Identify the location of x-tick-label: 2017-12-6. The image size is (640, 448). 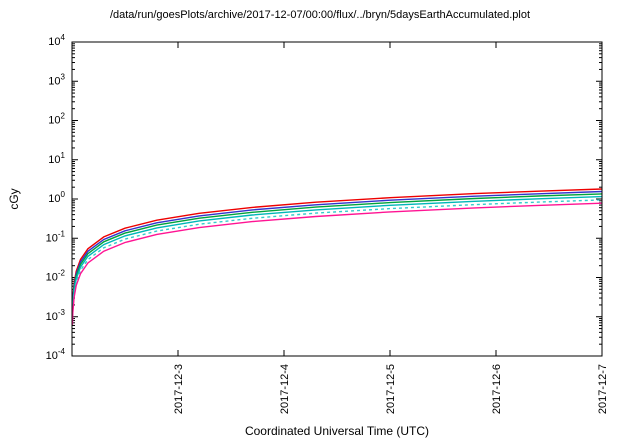
(497, 389).